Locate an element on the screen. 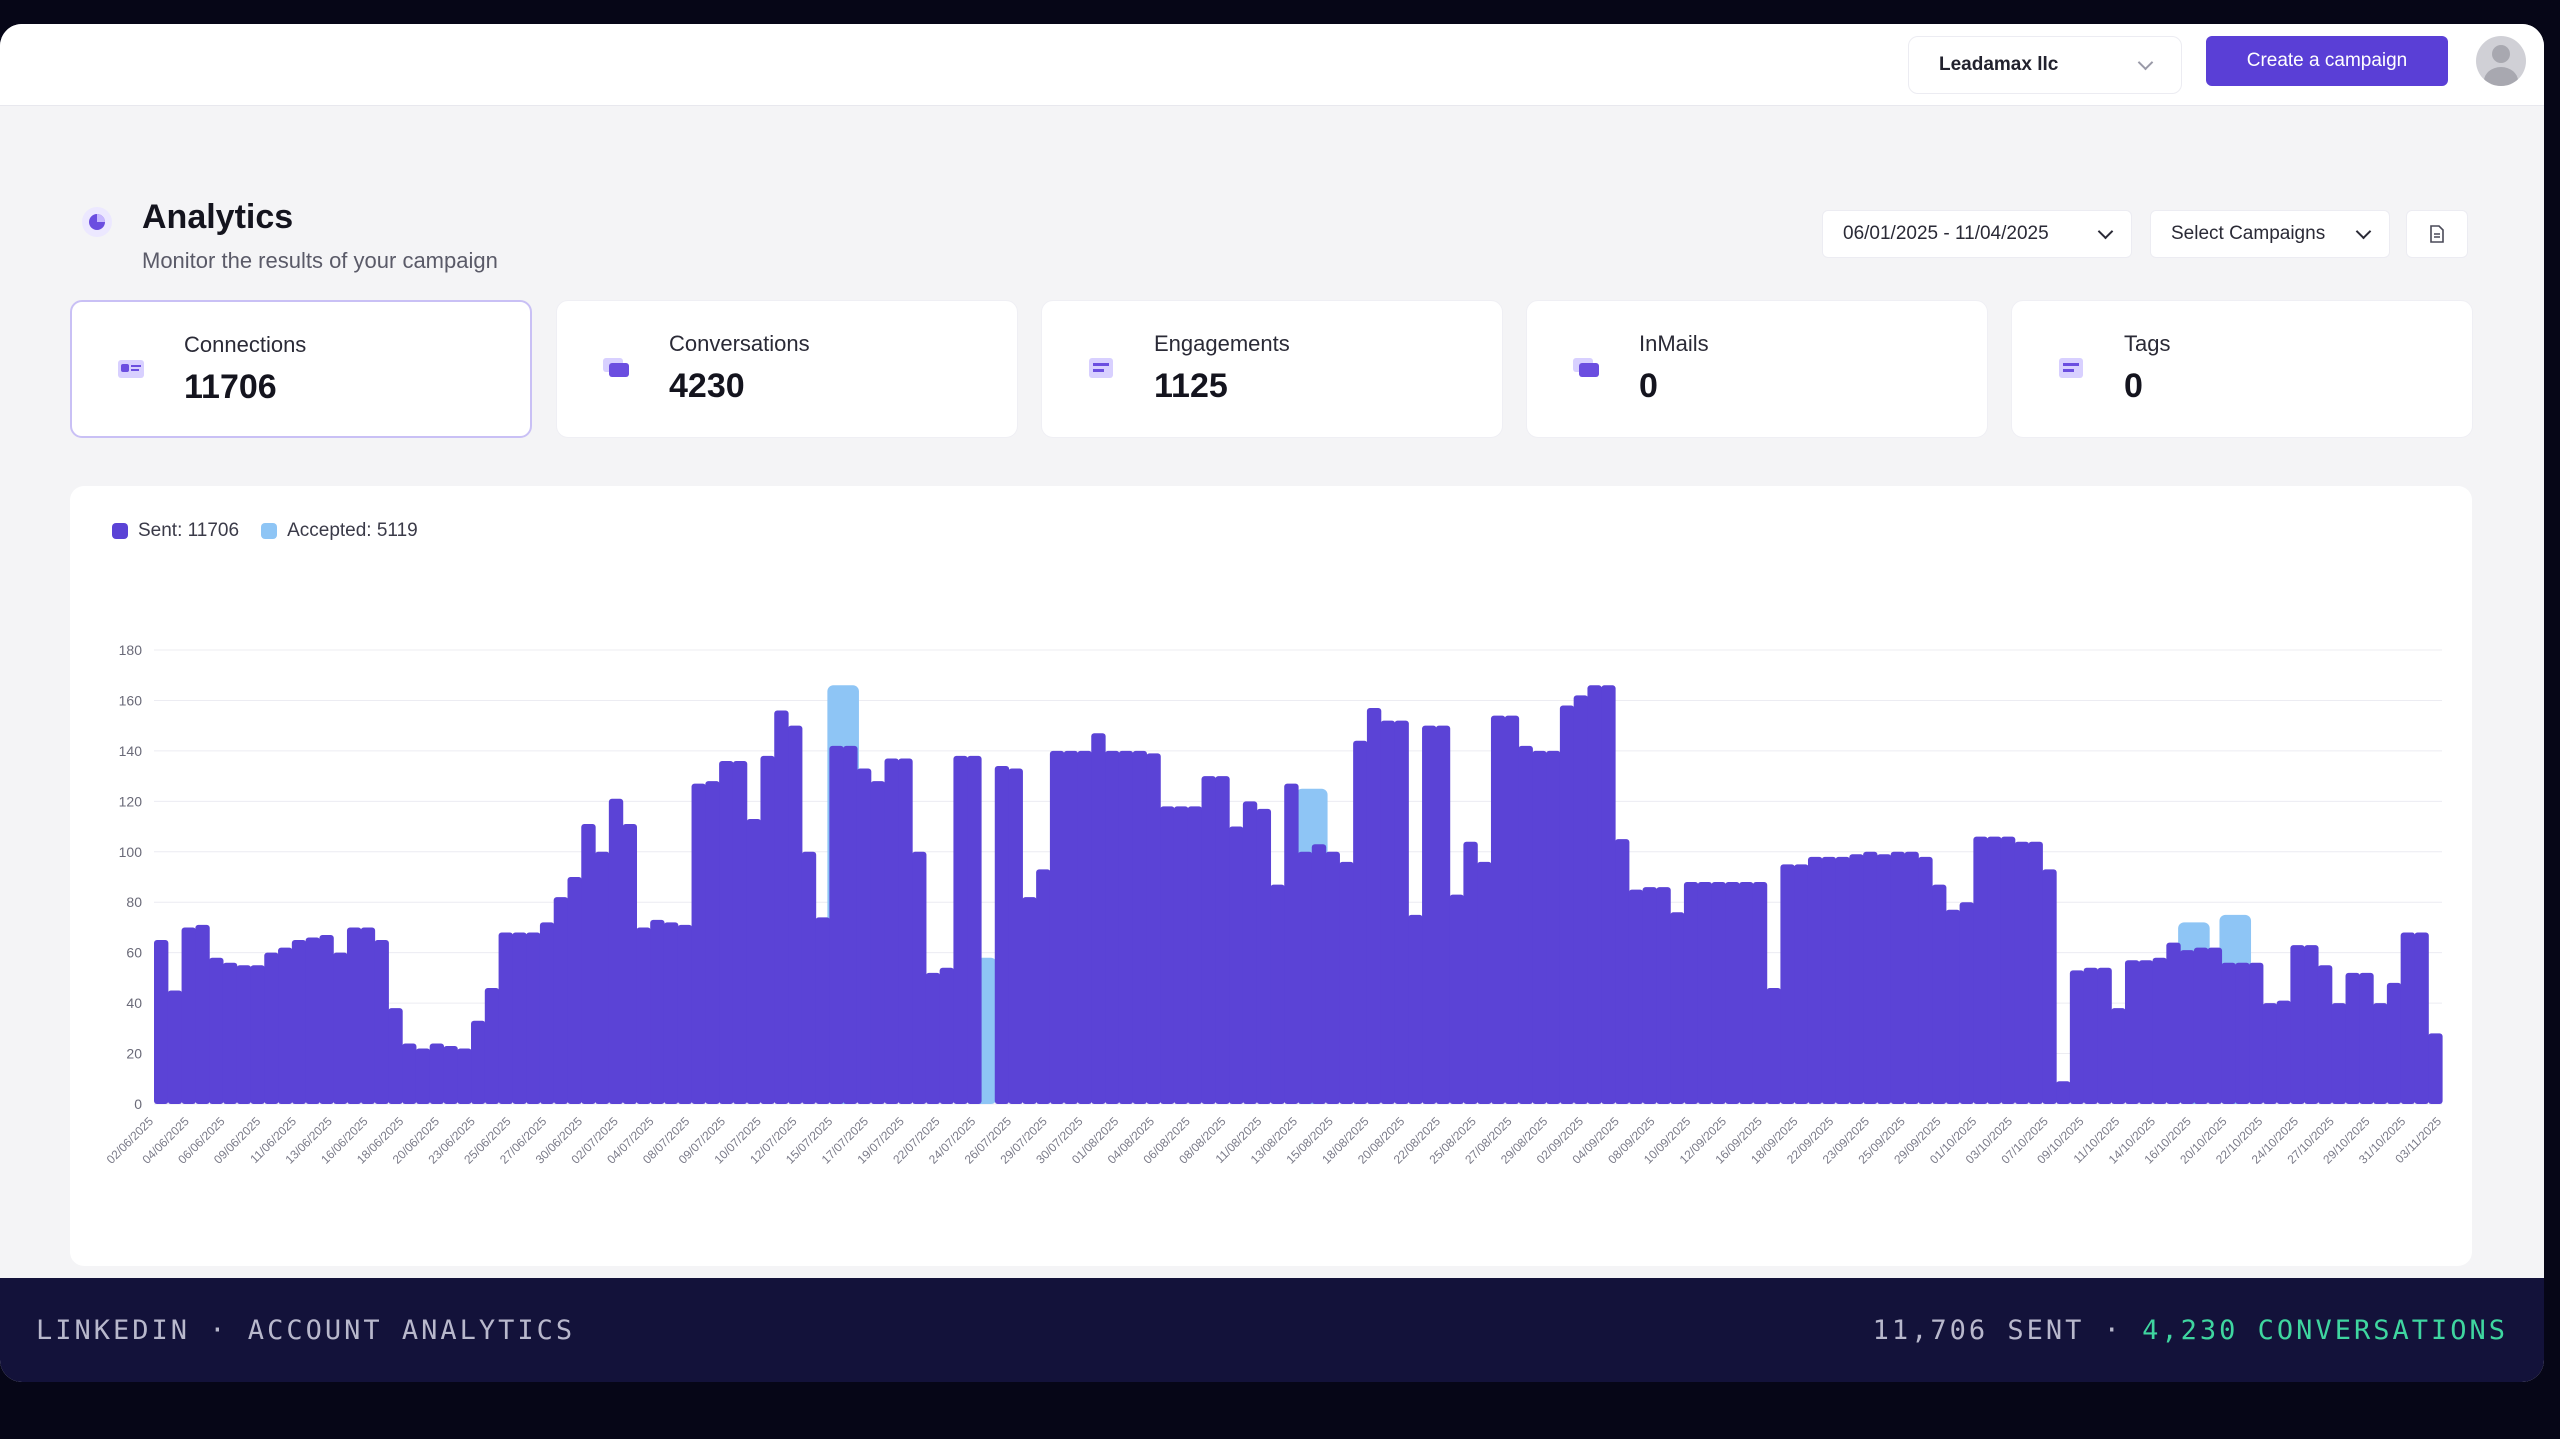 The image size is (2560, 1439). legend-label-accepted: Accepted: 5119 is located at coordinates (352, 530).